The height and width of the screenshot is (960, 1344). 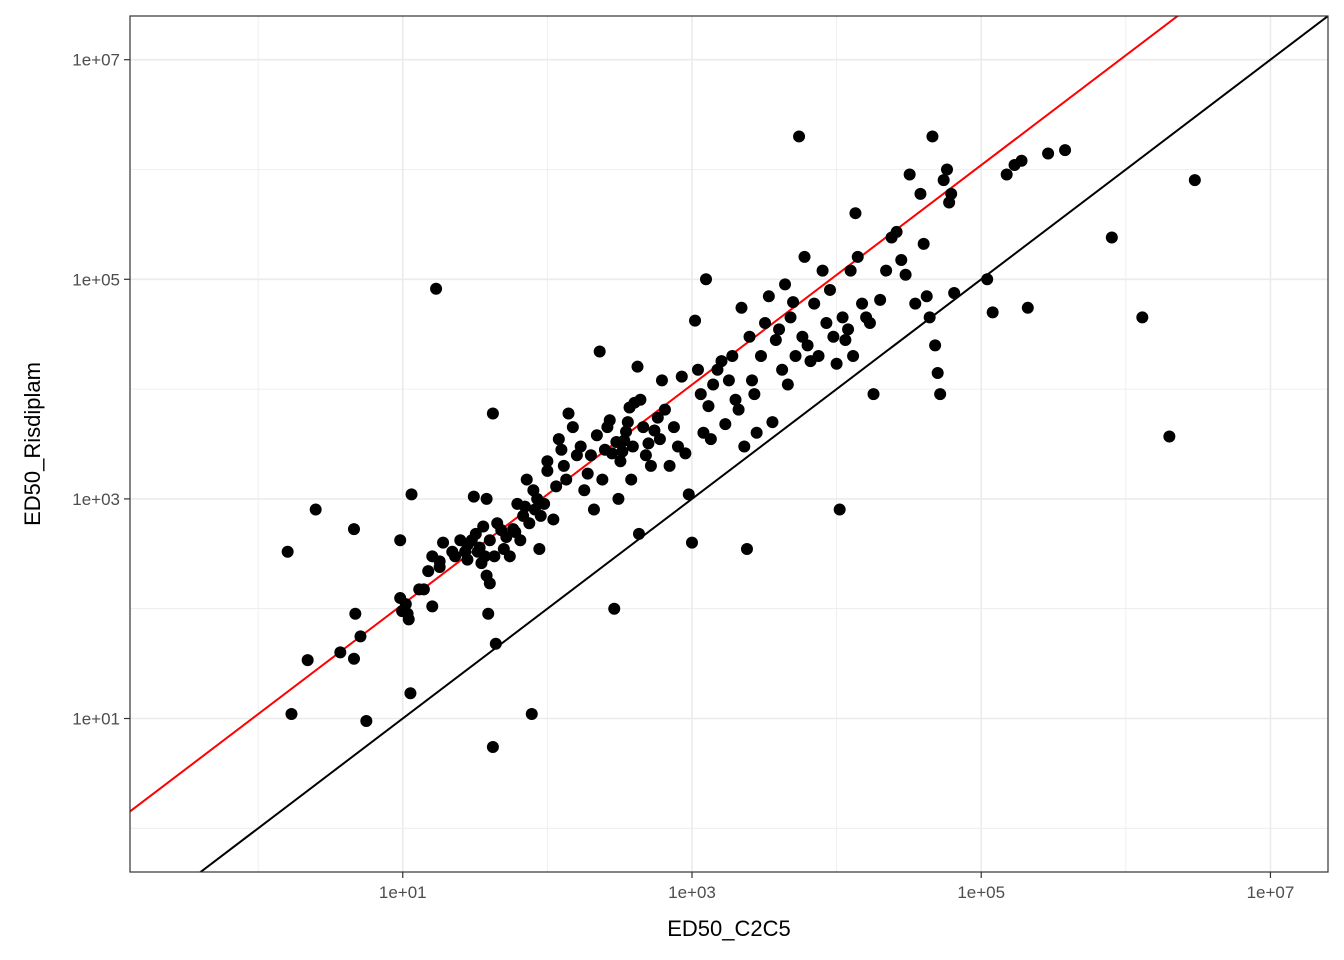 I want to click on x-axis-ticks: 1e+01 1e+03 1e+05 1e+07, so click(x=836, y=887).